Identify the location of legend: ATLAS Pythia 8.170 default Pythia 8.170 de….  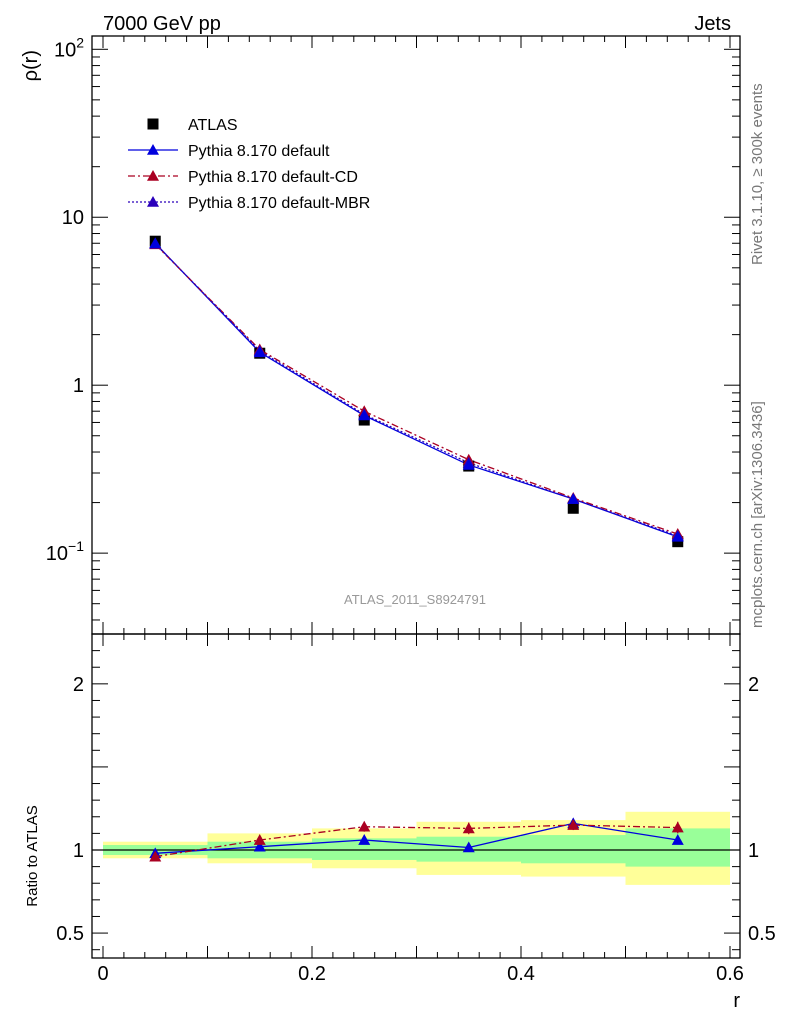
(249, 164).